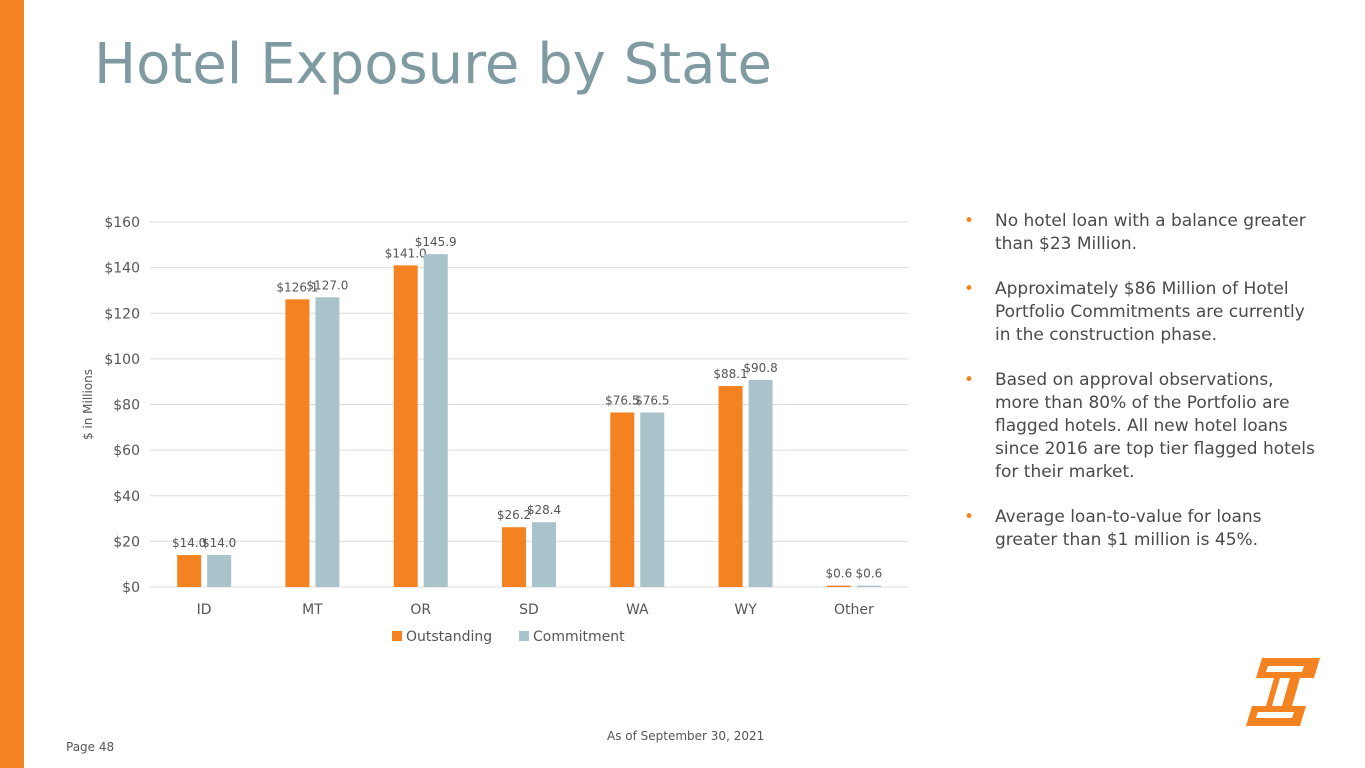  What do you see at coordinates (126, 497) in the screenshot?
I see `y-tick-label: $40` at bounding box center [126, 497].